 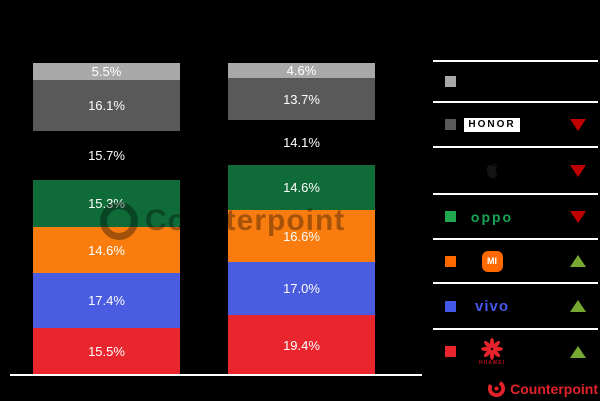 I want to click on x-axis-line, so click(x=216, y=375).